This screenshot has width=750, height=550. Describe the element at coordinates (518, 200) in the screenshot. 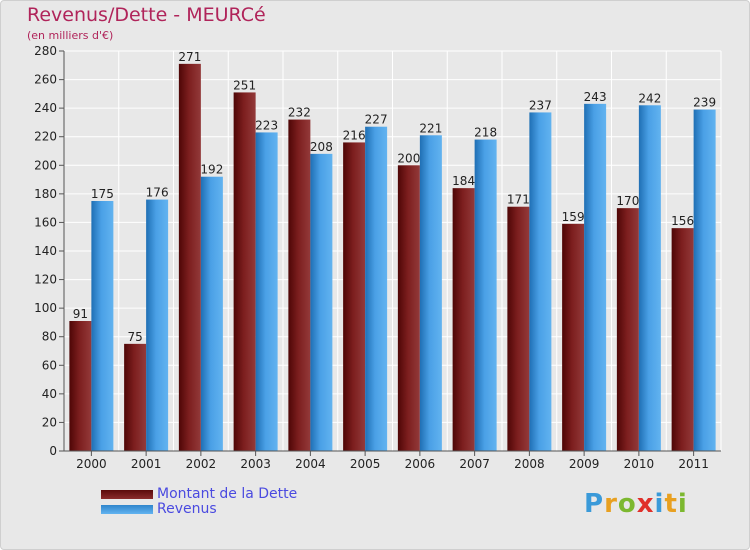

I see `data-label: 171` at that location.